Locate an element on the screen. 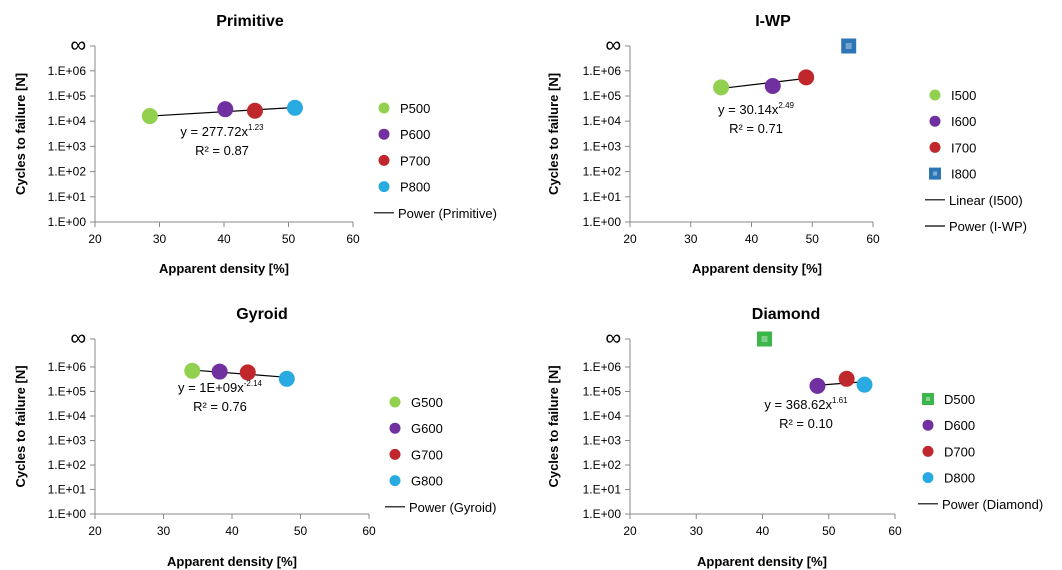 The image size is (1062, 570). legend-label: Power (Gyroid) is located at coordinates (452, 507).